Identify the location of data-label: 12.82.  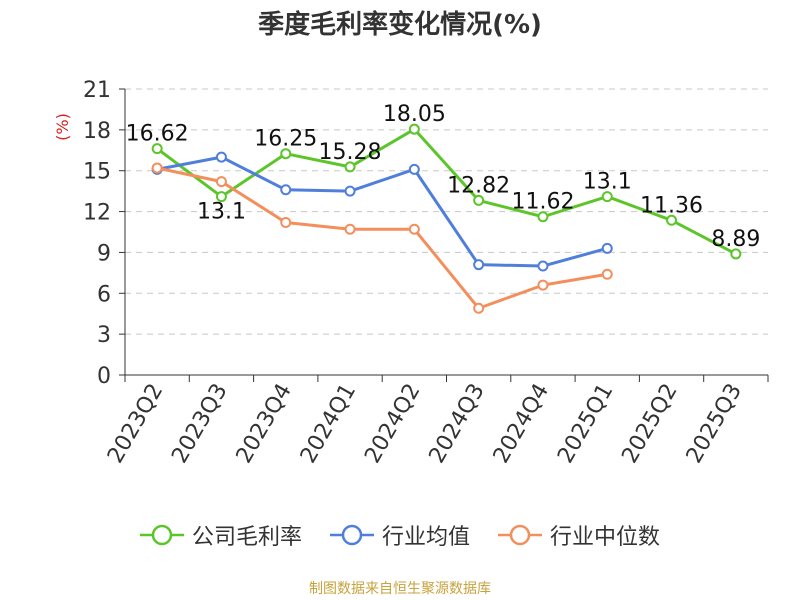
(478, 185).